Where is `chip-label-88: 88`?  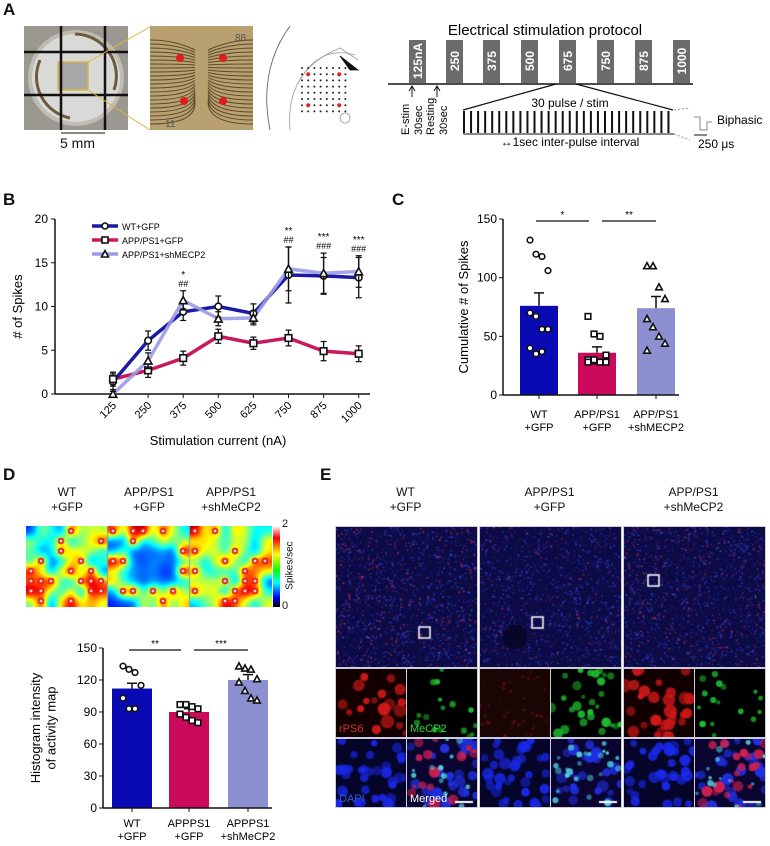 chip-label-88: 88 is located at coordinates (241, 38).